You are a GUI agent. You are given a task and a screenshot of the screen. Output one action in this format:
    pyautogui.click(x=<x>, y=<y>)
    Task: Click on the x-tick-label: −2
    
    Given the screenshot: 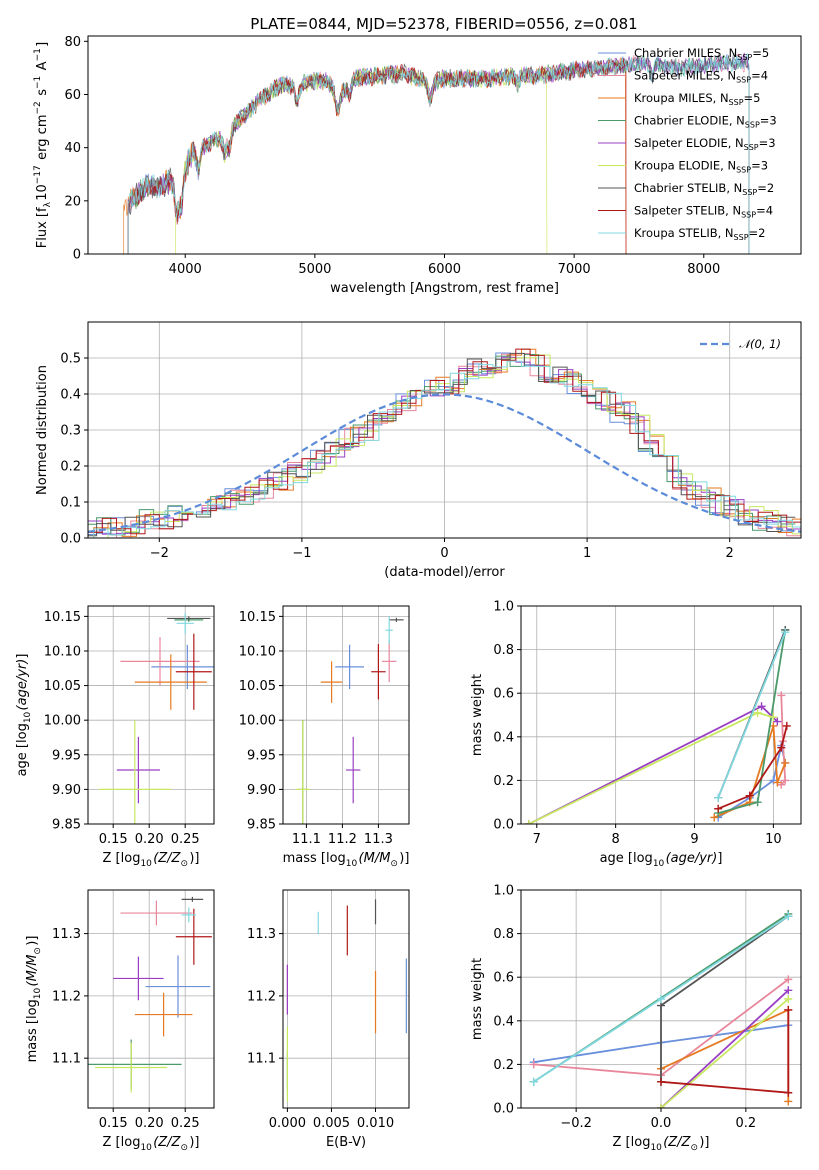 What is the action you would take?
    pyautogui.click(x=159, y=553)
    